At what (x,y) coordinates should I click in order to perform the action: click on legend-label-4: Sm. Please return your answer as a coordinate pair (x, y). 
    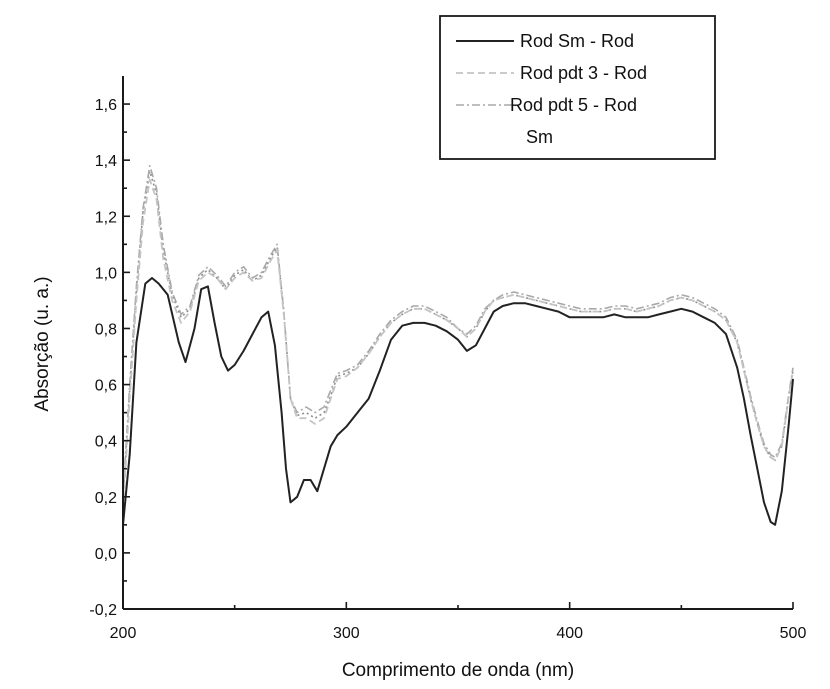
    Looking at the image, I should click on (539, 137).